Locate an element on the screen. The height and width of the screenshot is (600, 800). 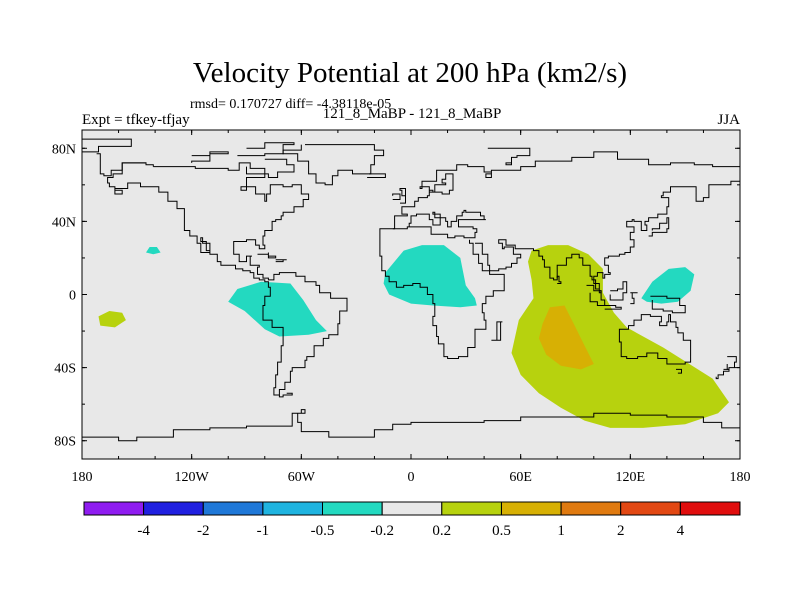
colorbar-label: -0.2 is located at coordinates (382, 531).